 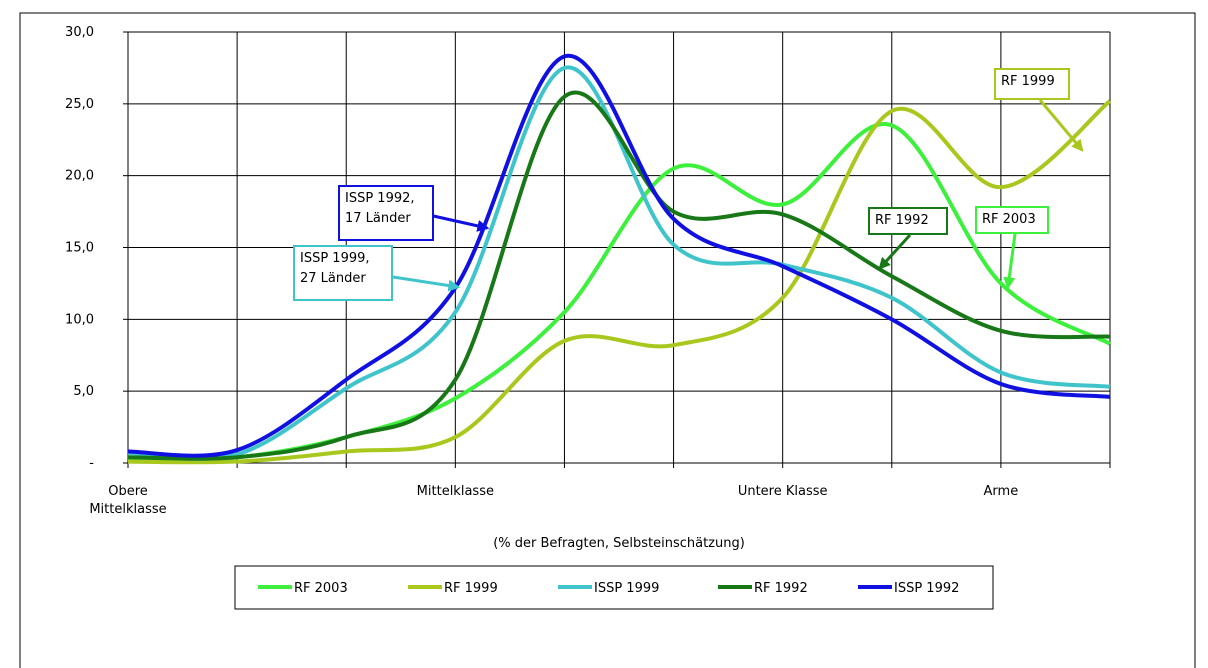 What do you see at coordinates (619, 543) in the screenshot?
I see `x-axis-label: (% der Befragten, Selbsteinschätzung)` at bounding box center [619, 543].